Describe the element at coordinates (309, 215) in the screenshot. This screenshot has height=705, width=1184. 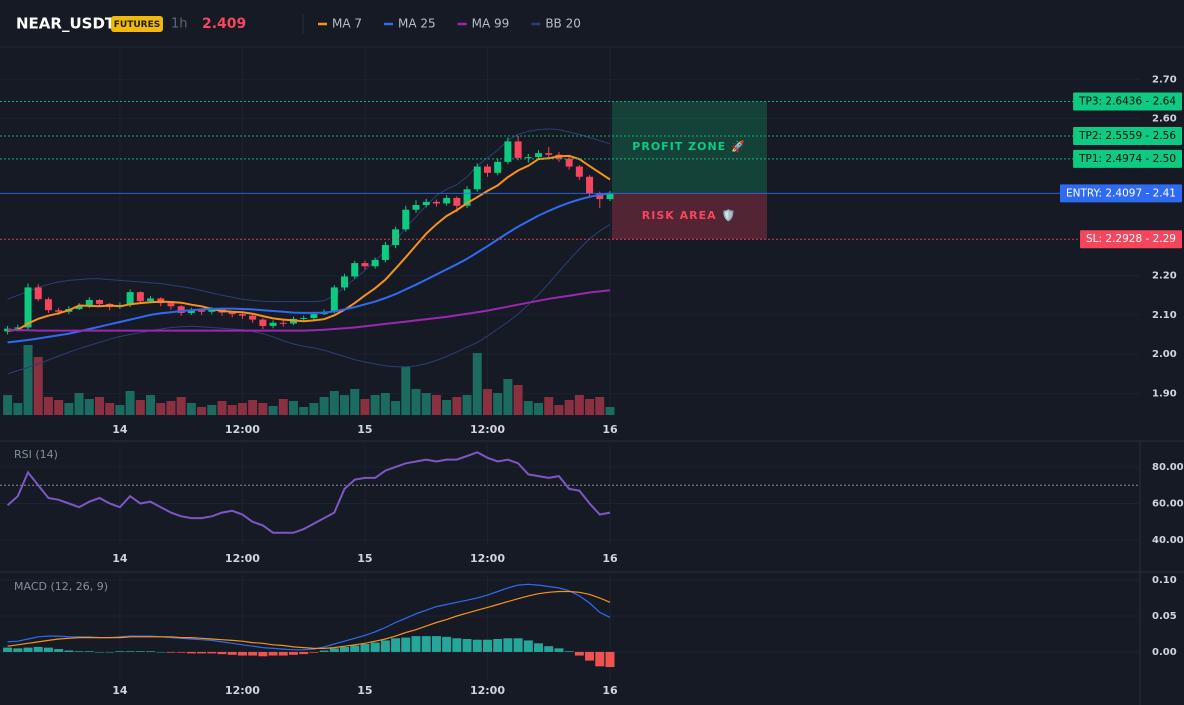
I see `bb-upper` at that location.